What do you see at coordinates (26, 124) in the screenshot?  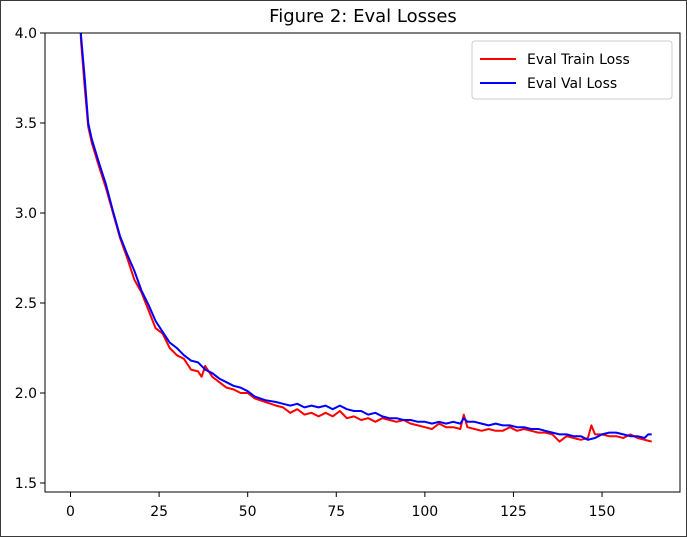 I see `y-tick-label: 3.5` at bounding box center [26, 124].